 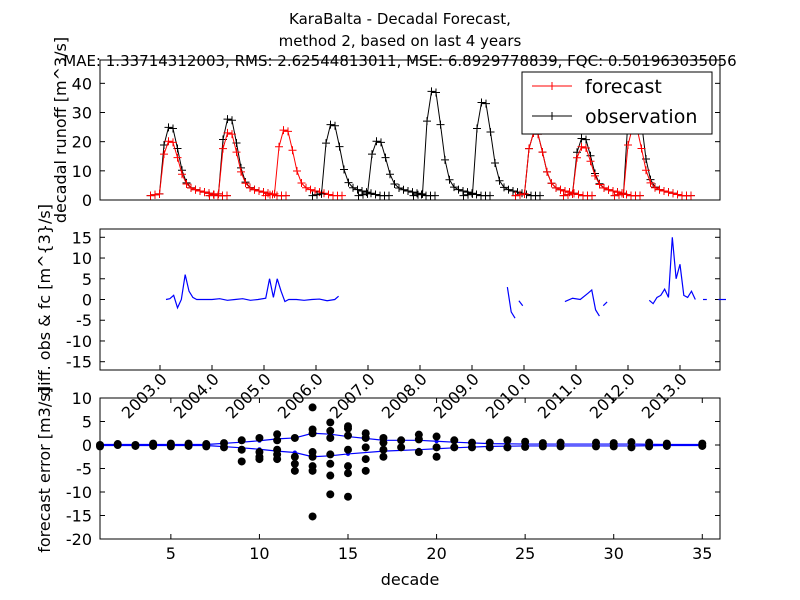 I want to click on year-tick-label: 2005.0, so click(x=248, y=395).